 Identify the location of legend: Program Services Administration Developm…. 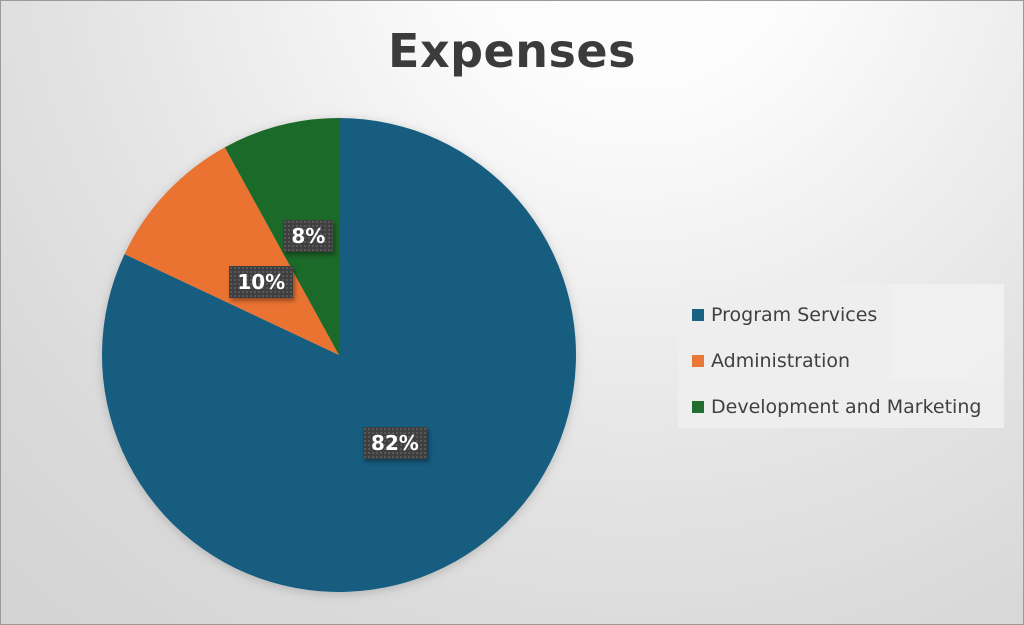
(841, 356).